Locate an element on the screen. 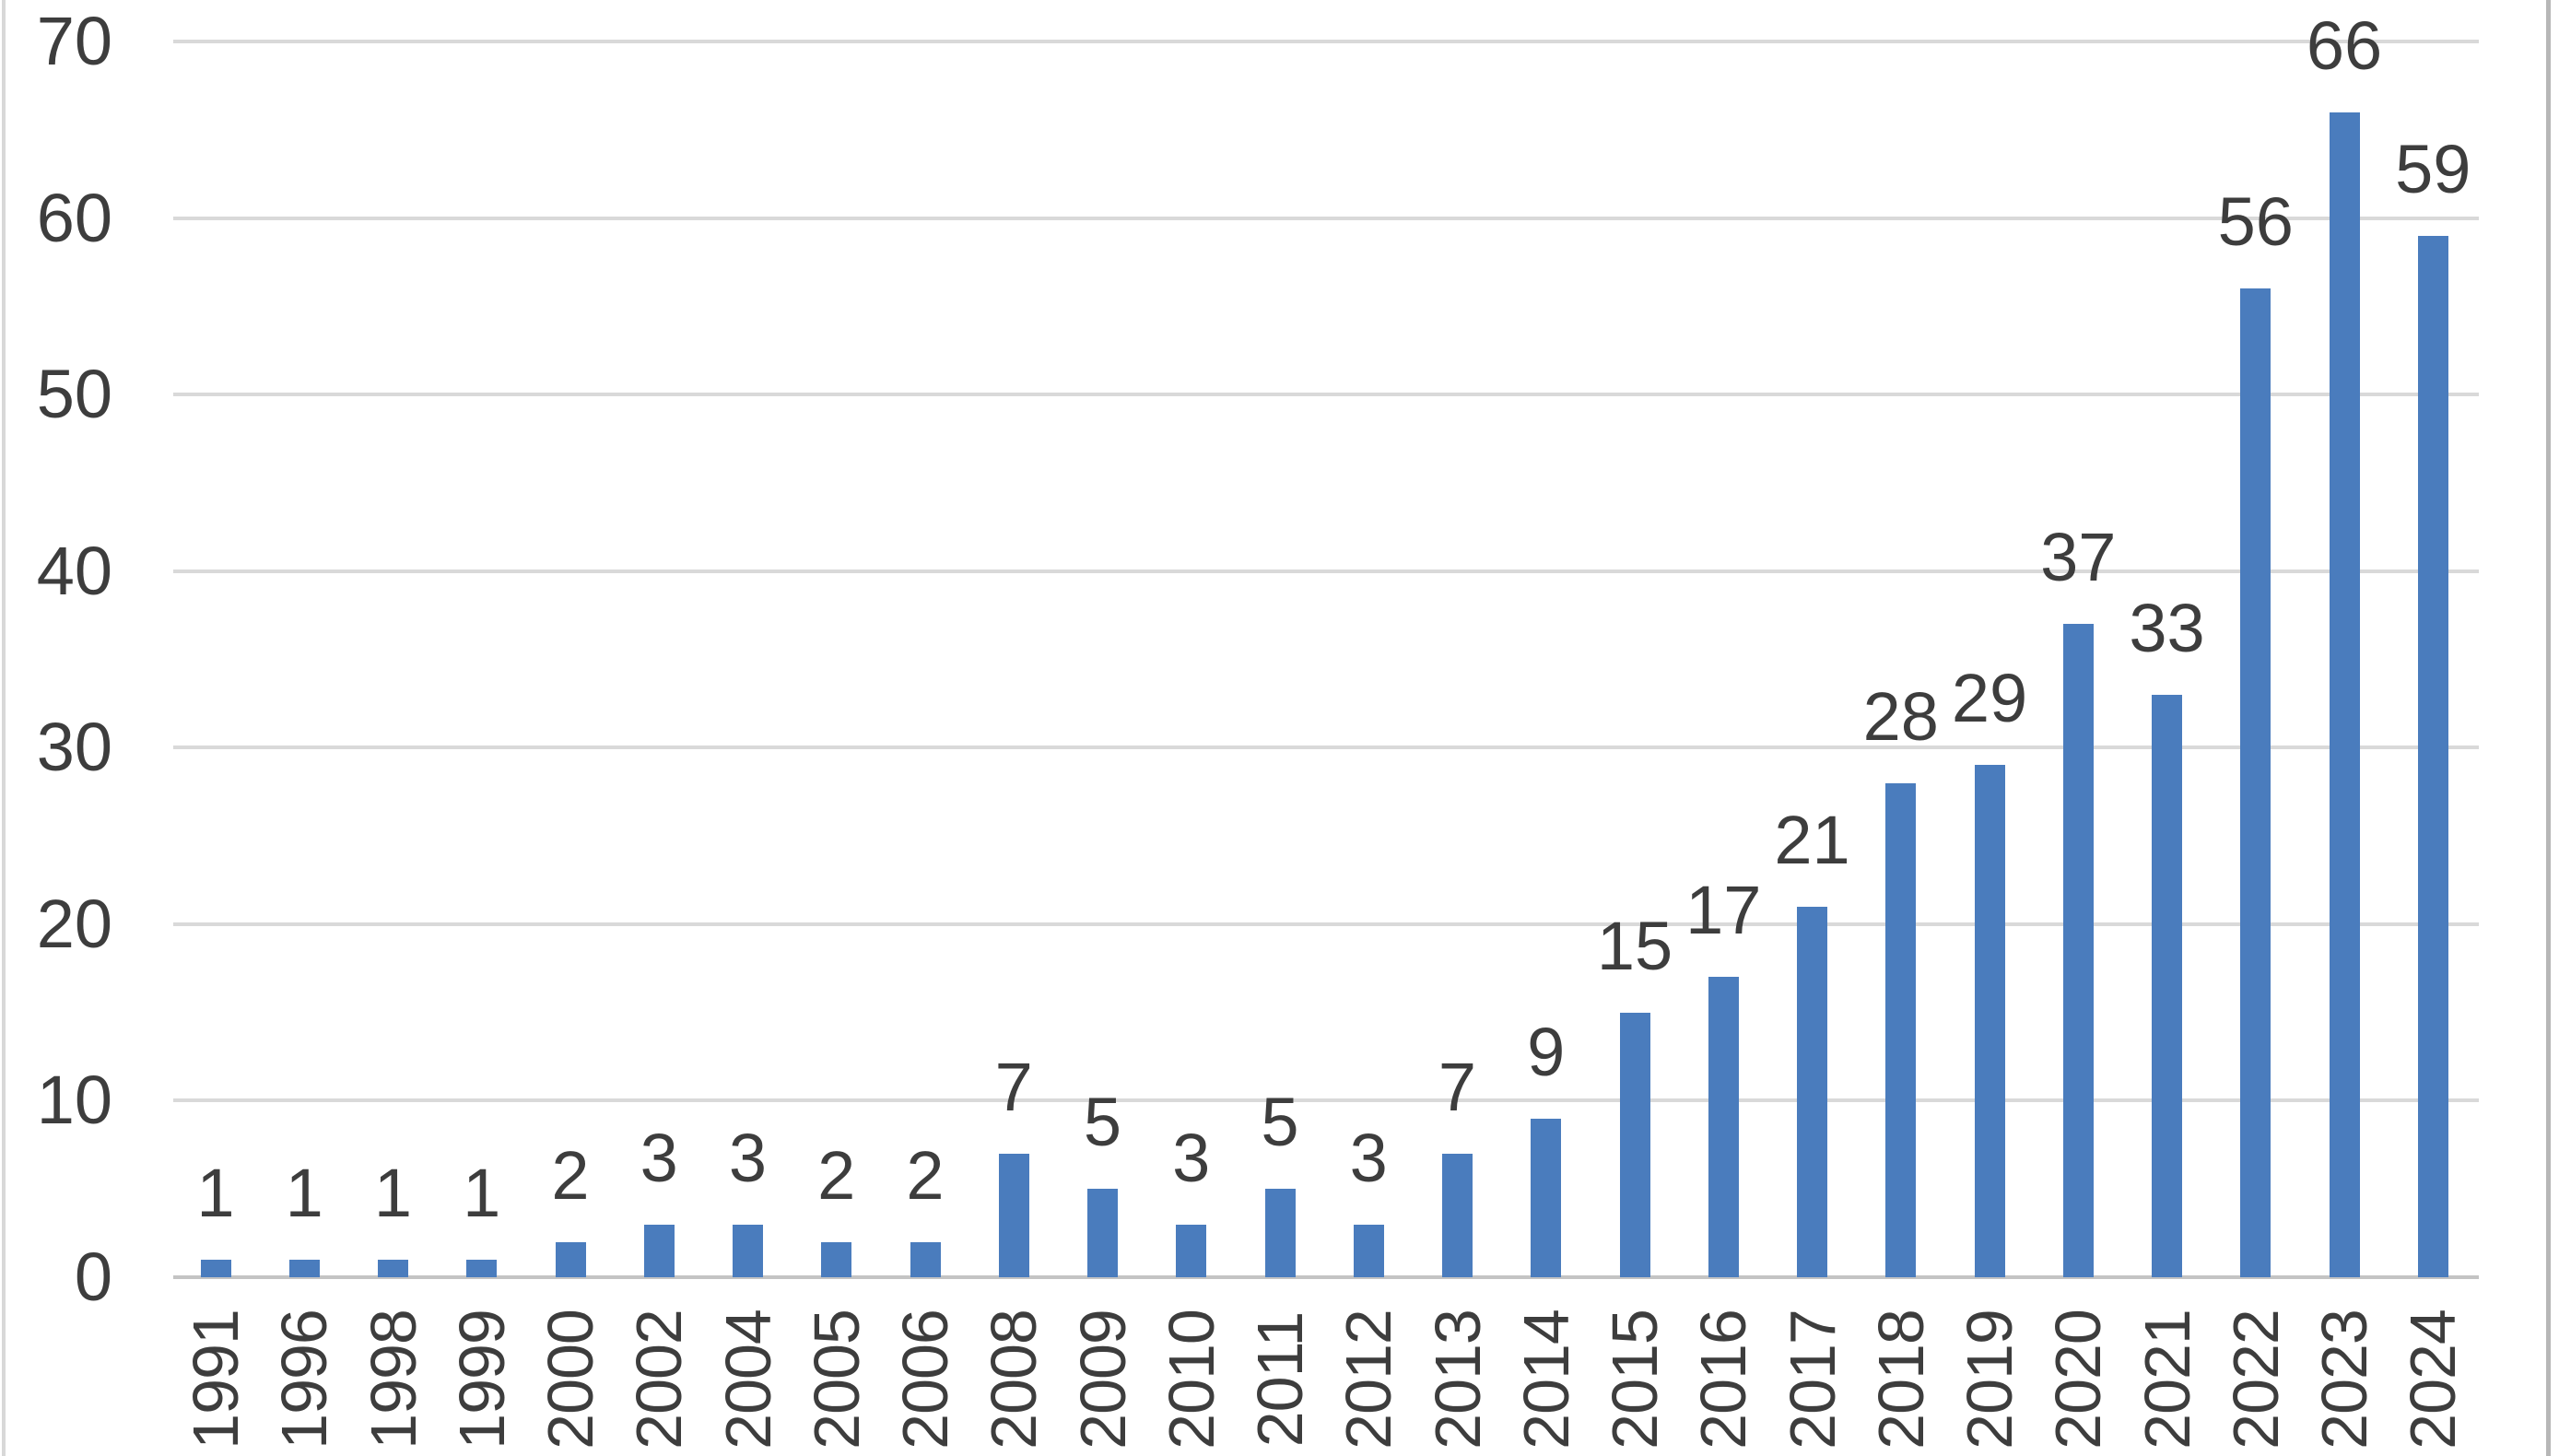  y-tick-label-0: 0 is located at coordinates (93, 1277).